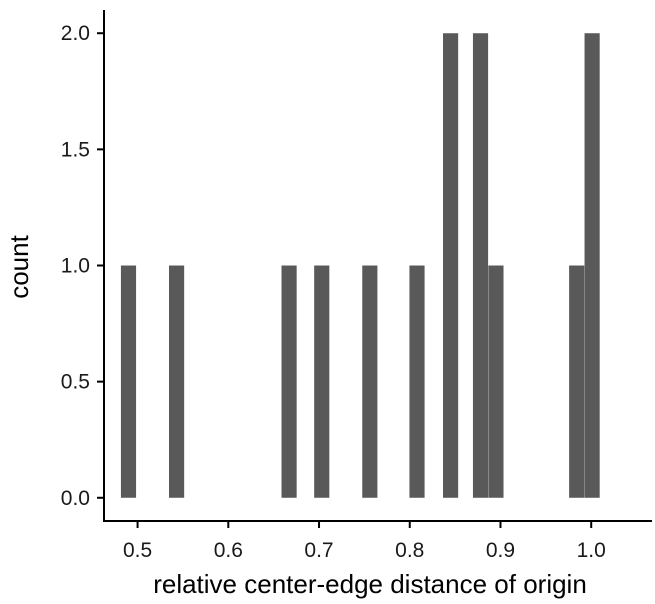 This screenshot has height=604, width=655. I want to click on x-tick-label: 0.6, so click(228, 550).